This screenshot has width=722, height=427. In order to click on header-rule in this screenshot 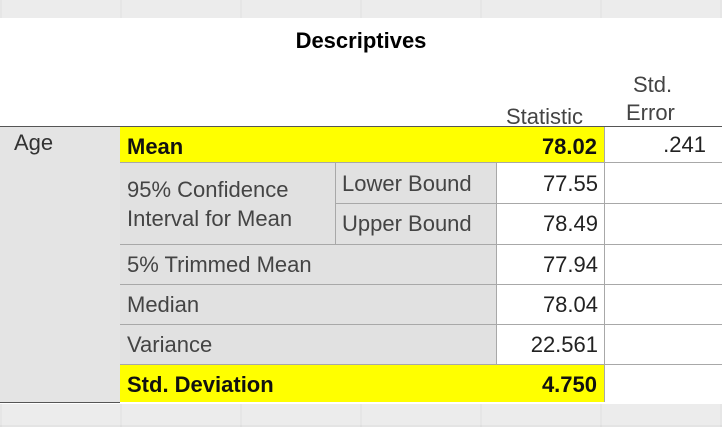, I will do `click(361, 126)`.